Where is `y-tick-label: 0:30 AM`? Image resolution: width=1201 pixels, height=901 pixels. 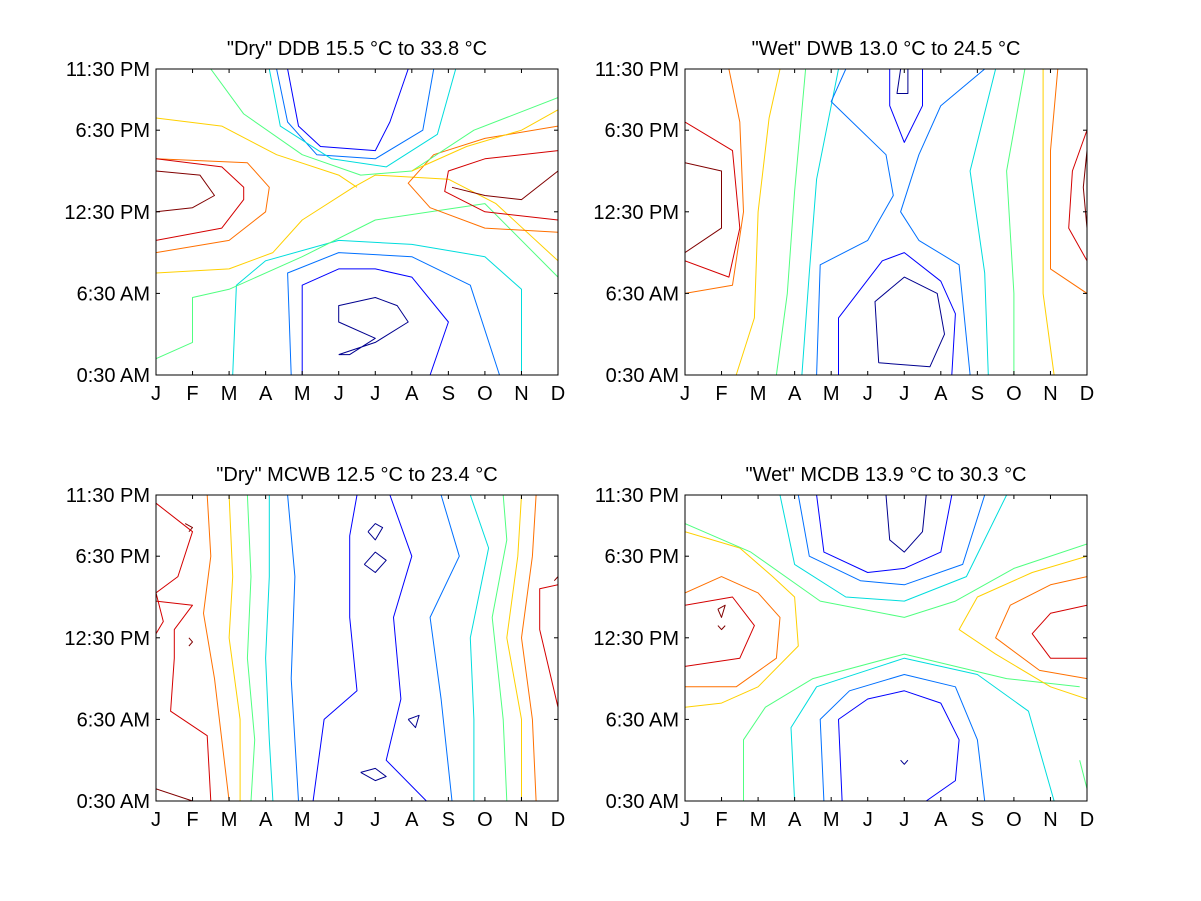
y-tick-label: 0:30 AM is located at coordinates (113, 802).